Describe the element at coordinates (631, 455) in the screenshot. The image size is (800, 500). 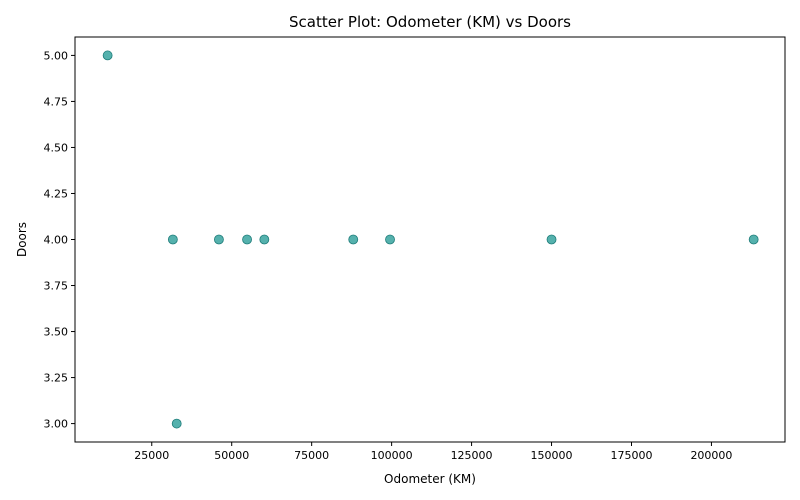
I see `x-tick-label: 175000` at that location.